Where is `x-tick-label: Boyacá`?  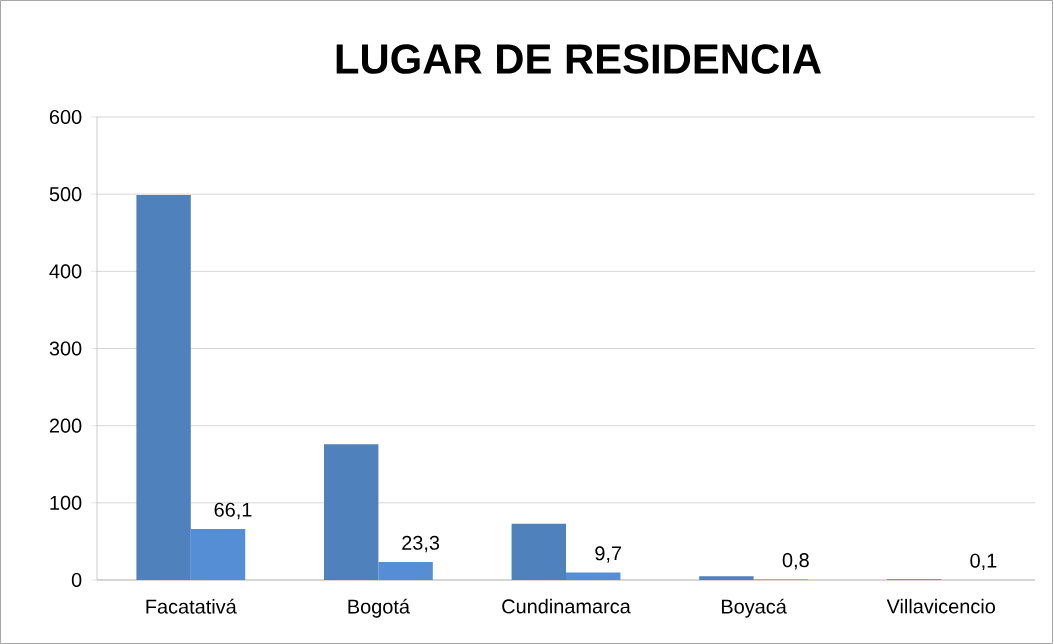
x-tick-label: Boyacá is located at coordinates (754, 608).